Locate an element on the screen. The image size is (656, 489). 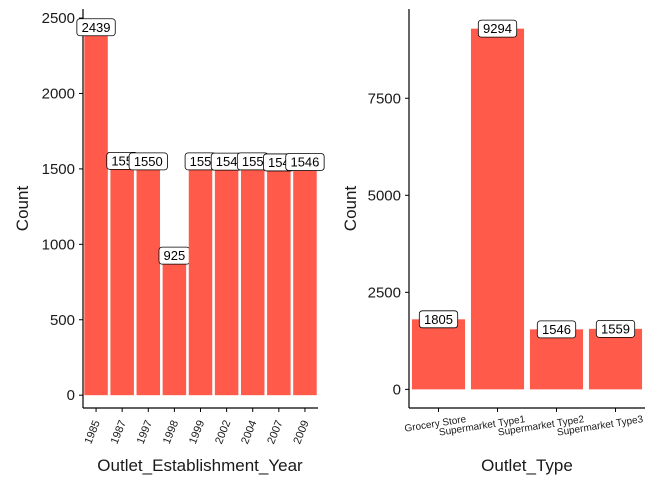
x-tick-label: 2009 is located at coordinates (301, 432).